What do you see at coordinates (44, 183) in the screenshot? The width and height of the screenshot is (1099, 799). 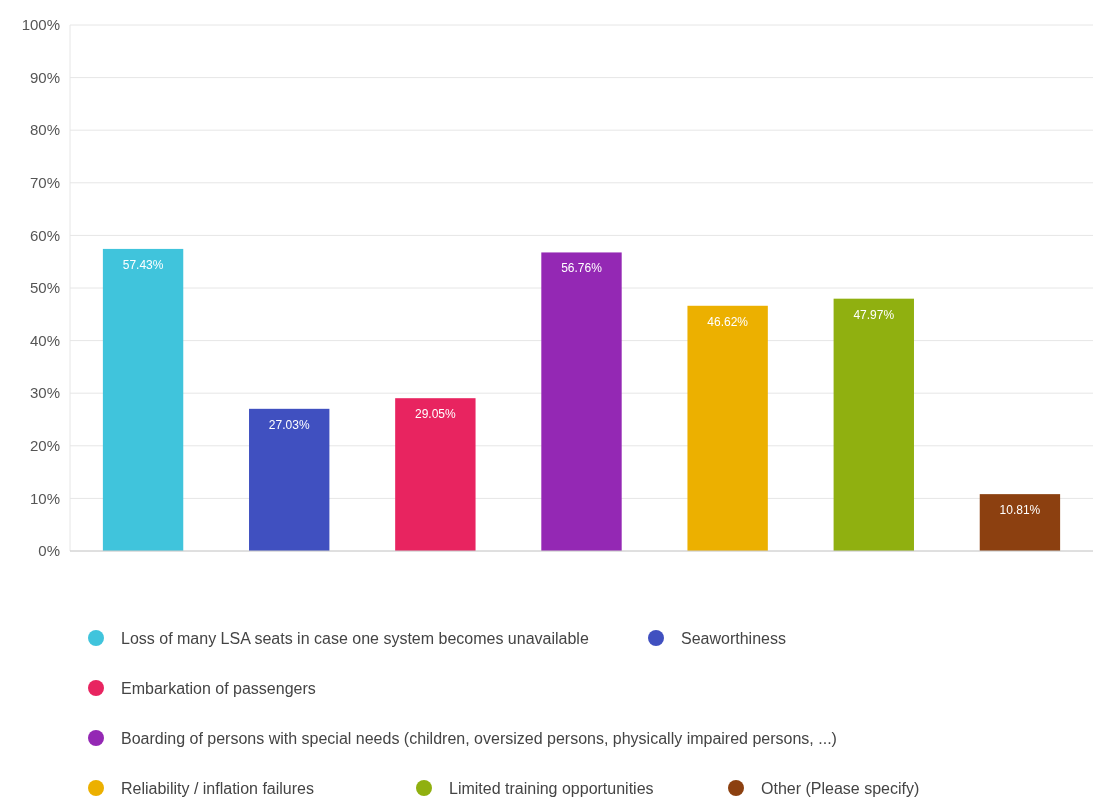 I see `y-tick-label: 70%` at bounding box center [44, 183].